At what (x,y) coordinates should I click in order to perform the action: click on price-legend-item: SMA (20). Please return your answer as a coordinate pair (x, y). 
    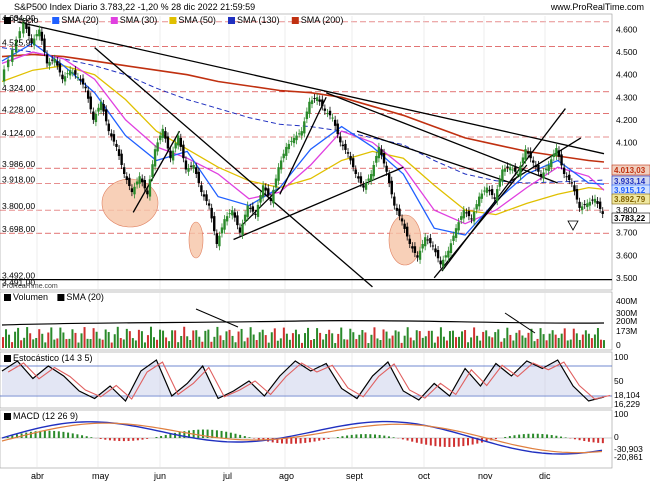
    Looking at the image, I should click on (80, 20).